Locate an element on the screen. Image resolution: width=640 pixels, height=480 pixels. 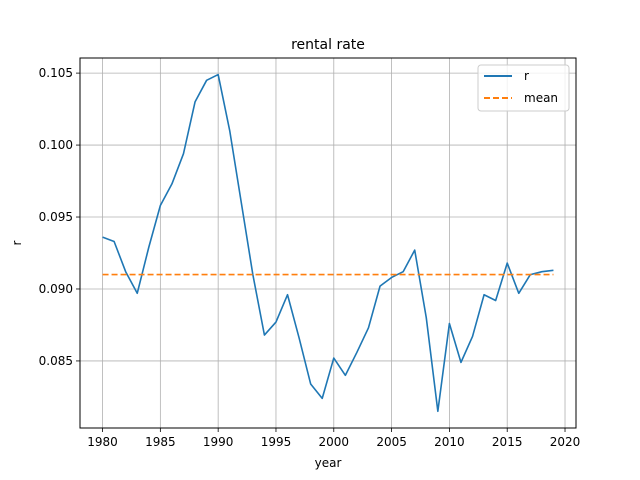
y-tick-label: 0.085 is located at coordinates (56, 361).